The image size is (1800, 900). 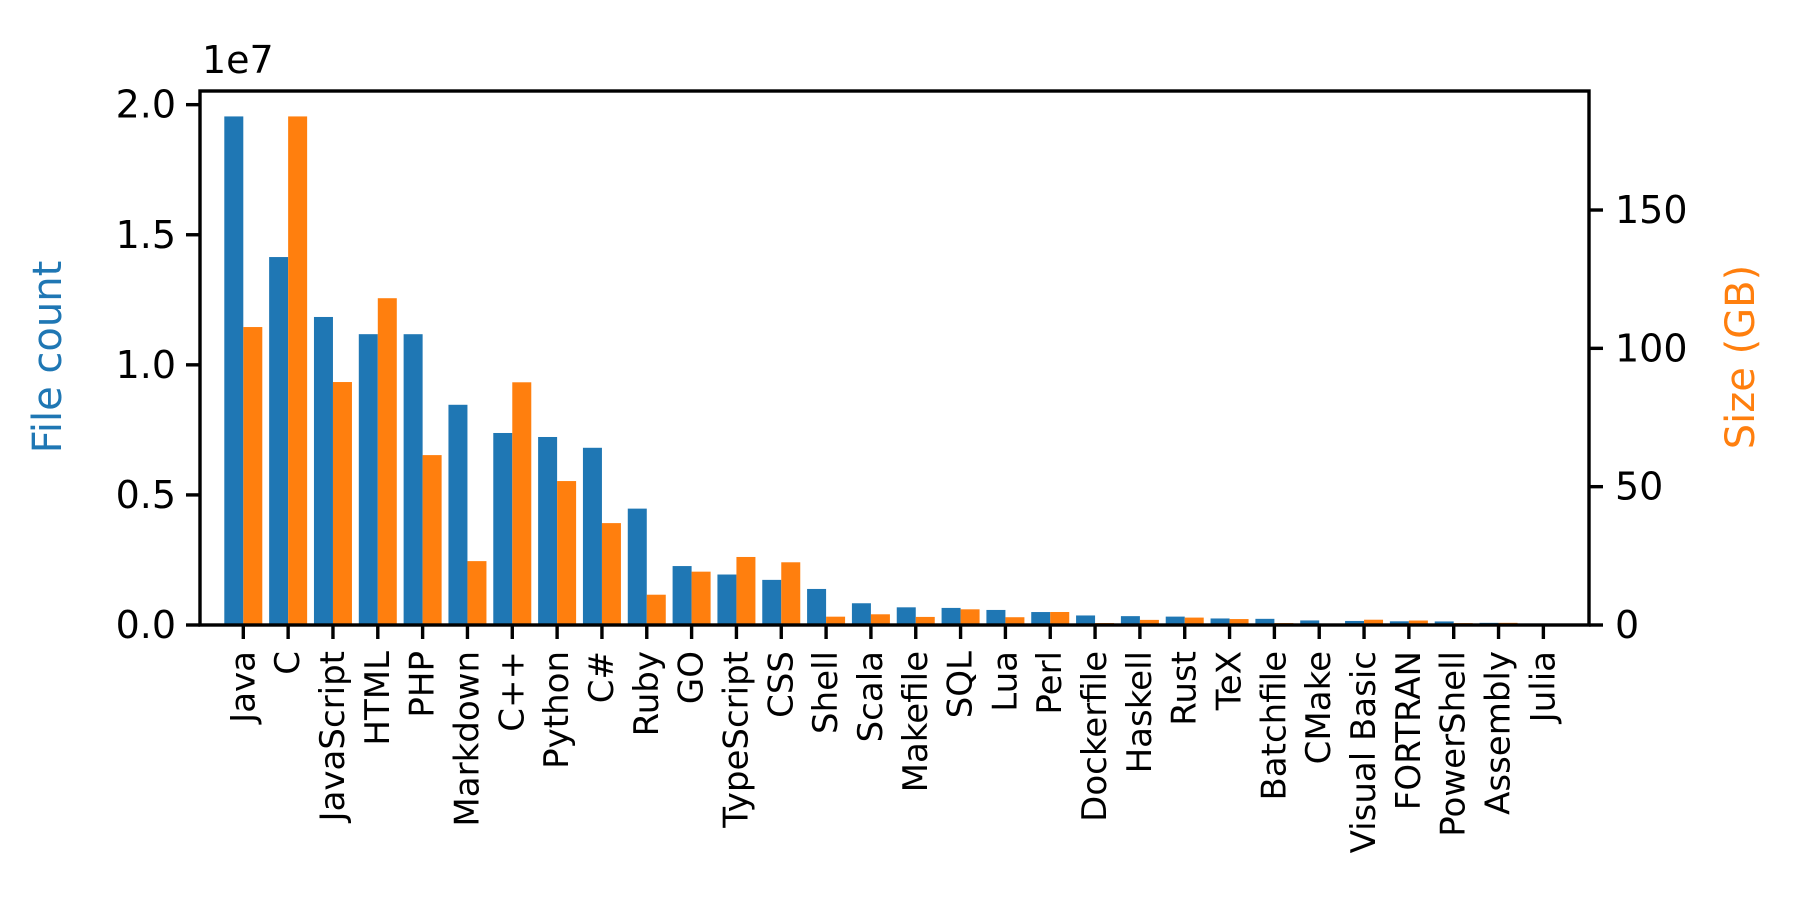 I want to click on bar-size-gb-21-rust, so click(x=1194, y=621).